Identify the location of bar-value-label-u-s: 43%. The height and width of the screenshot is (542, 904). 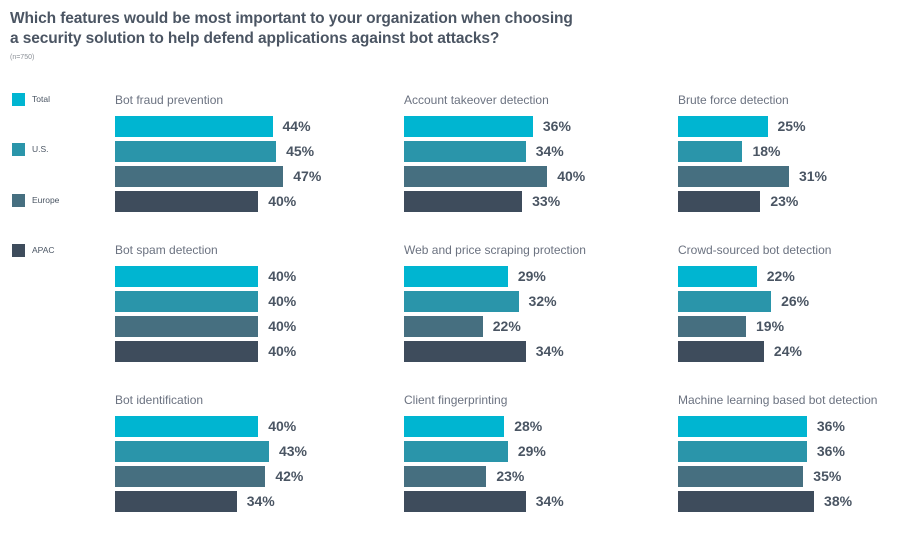
(292, 451).